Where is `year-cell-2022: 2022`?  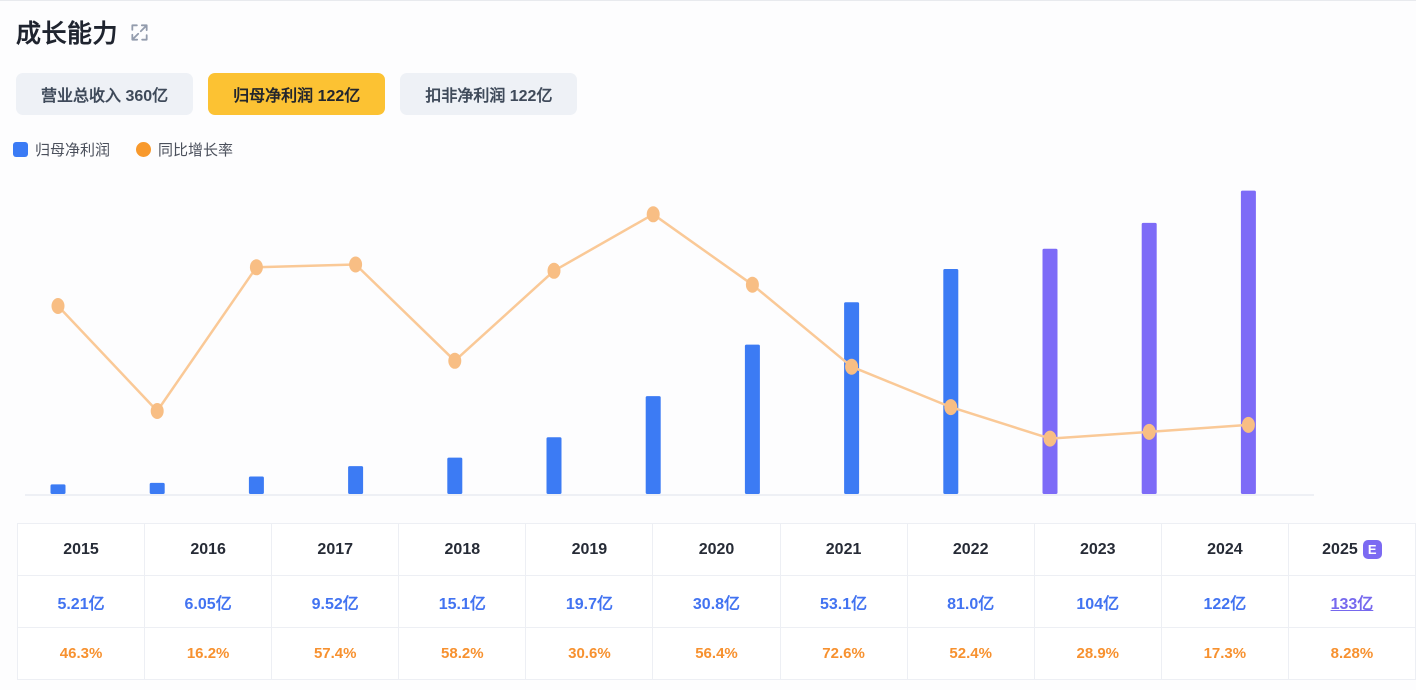 year-cell-2022: 2022 is located at coordinates (971, 550).